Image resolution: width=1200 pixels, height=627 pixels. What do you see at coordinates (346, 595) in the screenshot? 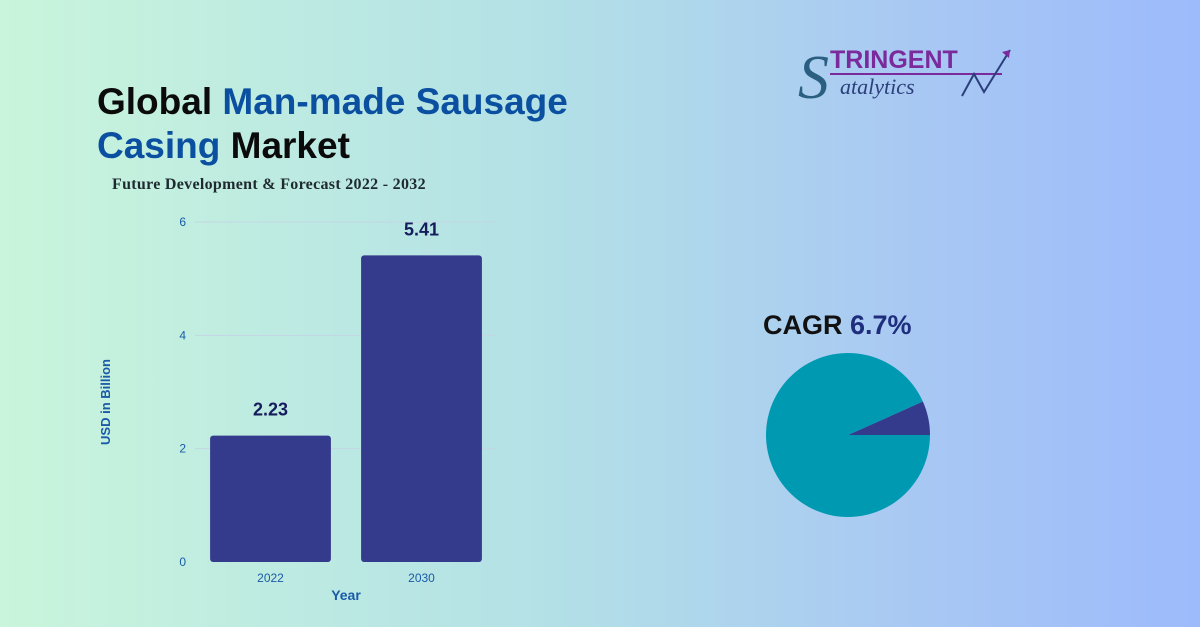
I see `x-axis-title: Year` at bounding box center [346, 595].